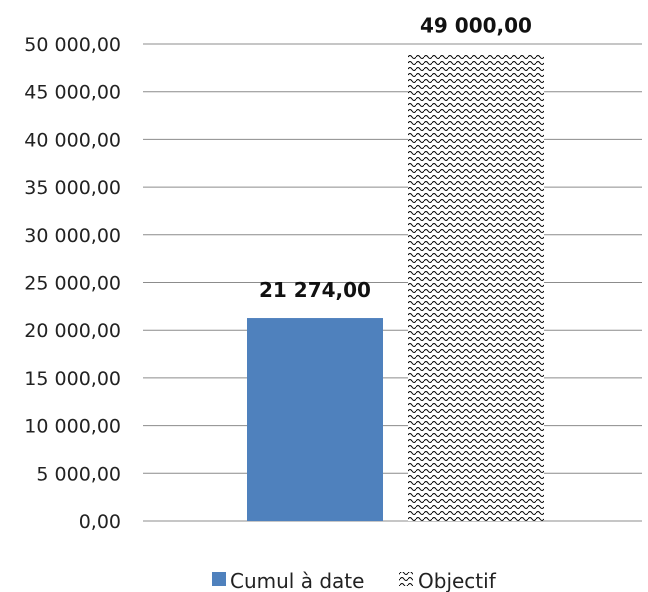  I want to click on legend-label-cumul: Cumul à date, so click(297, 580).